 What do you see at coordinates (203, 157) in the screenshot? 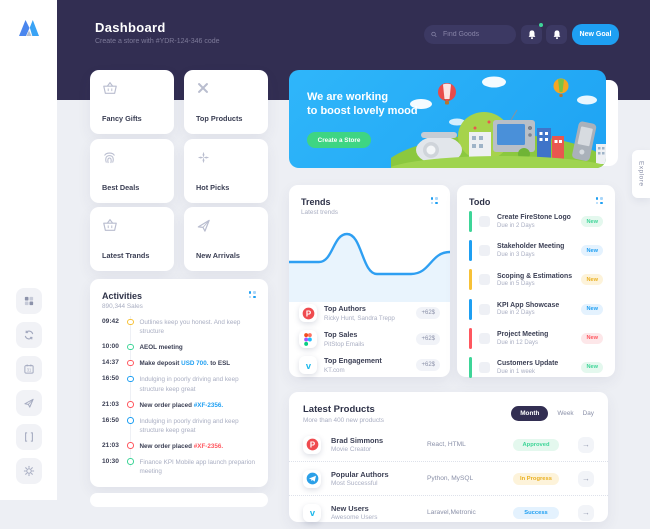
I see `sparkles-icon` at bounding box center [203, 157].